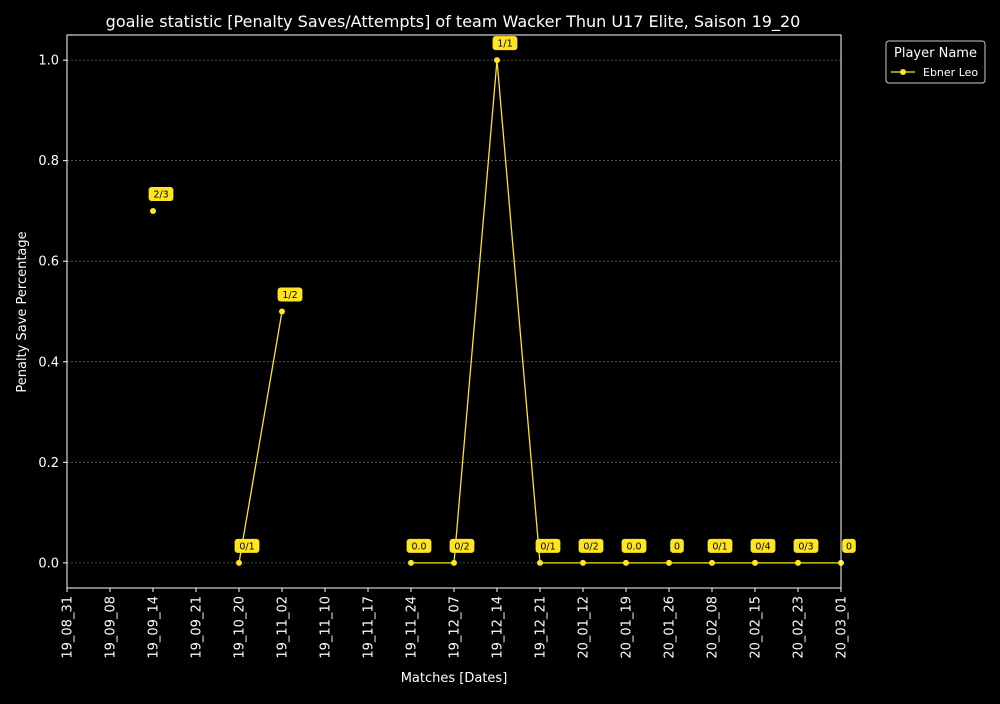  What do you see at coordinates (842, 627) in the screenshot?
I see `x-tick-label: 20_03_01` at bounding box center [842, 627].